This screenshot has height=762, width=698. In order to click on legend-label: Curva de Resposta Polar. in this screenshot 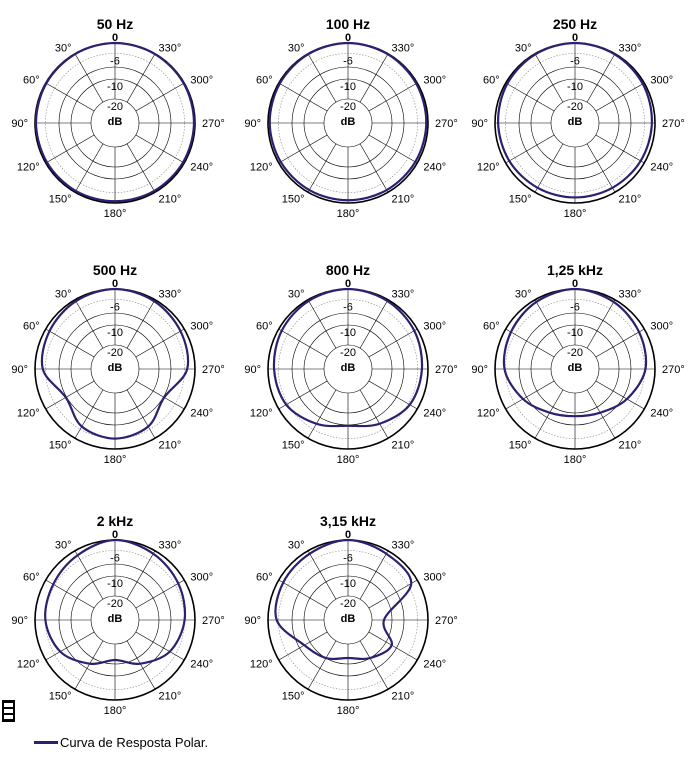, I will do `click(134, 742)`.